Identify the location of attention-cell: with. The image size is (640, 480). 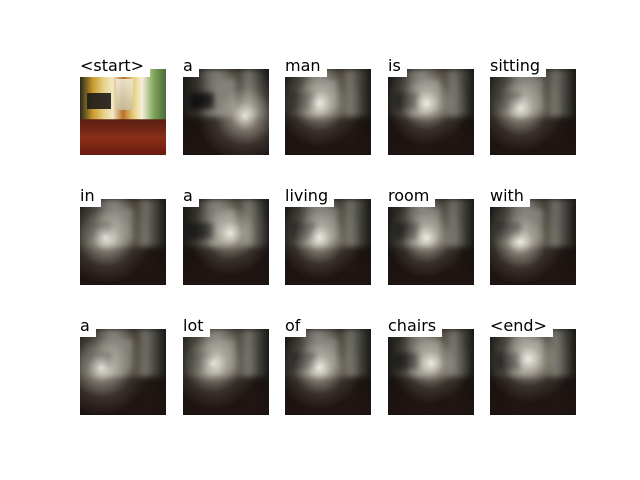
(533, 235).